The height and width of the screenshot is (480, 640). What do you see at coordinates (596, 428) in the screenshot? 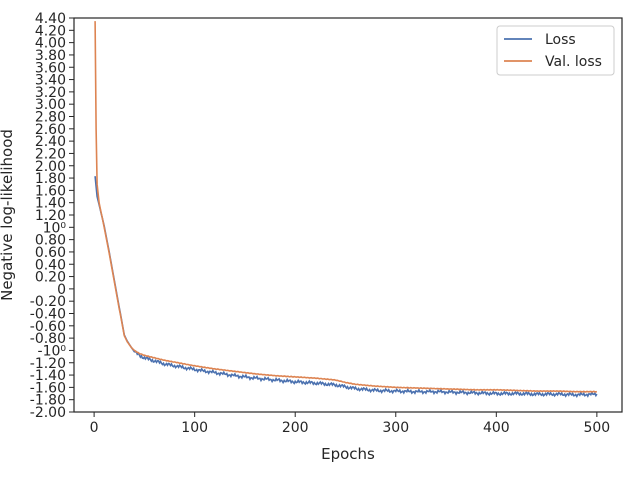
I see `x-tick-label: 500` at bounding box center [596, 428].